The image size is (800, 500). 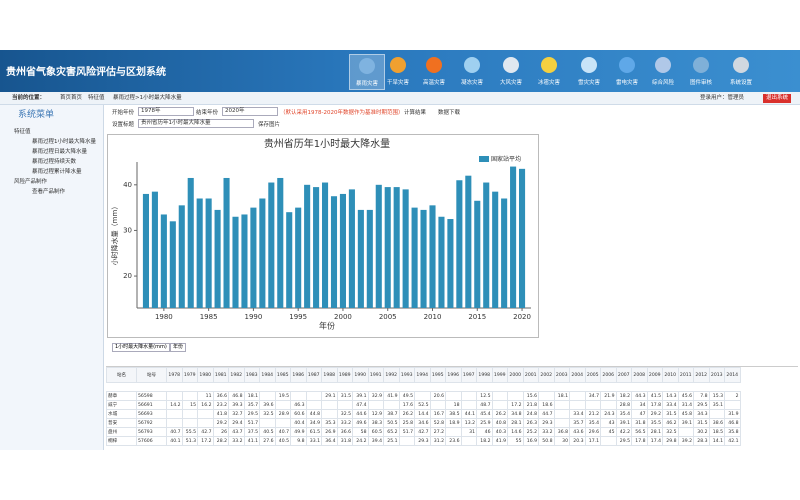 What do you see at coordinates (122, 441) in the screenshot?
I see `station-name: 桐梓` at bounding box center [122, 441].